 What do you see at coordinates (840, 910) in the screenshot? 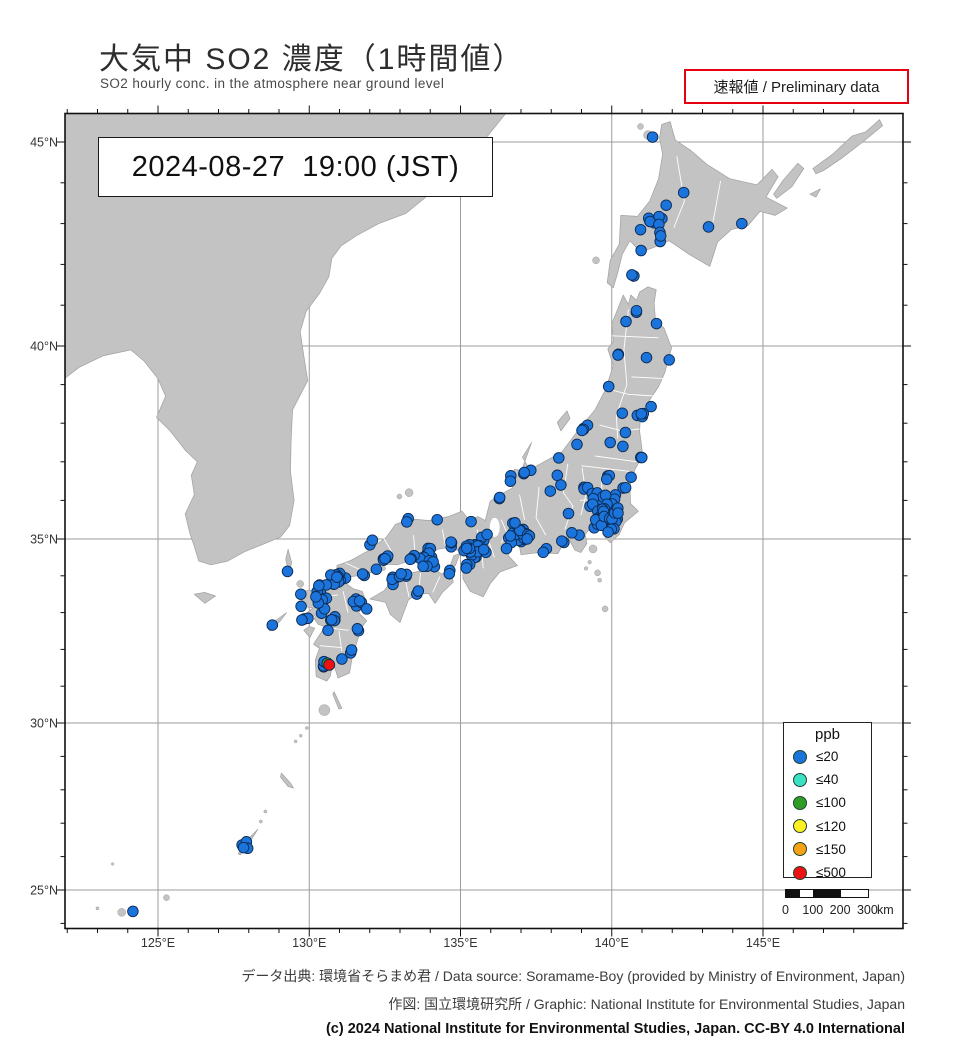
I see `scale-bar-tick-label: 200` at bounding box center [840, 910].